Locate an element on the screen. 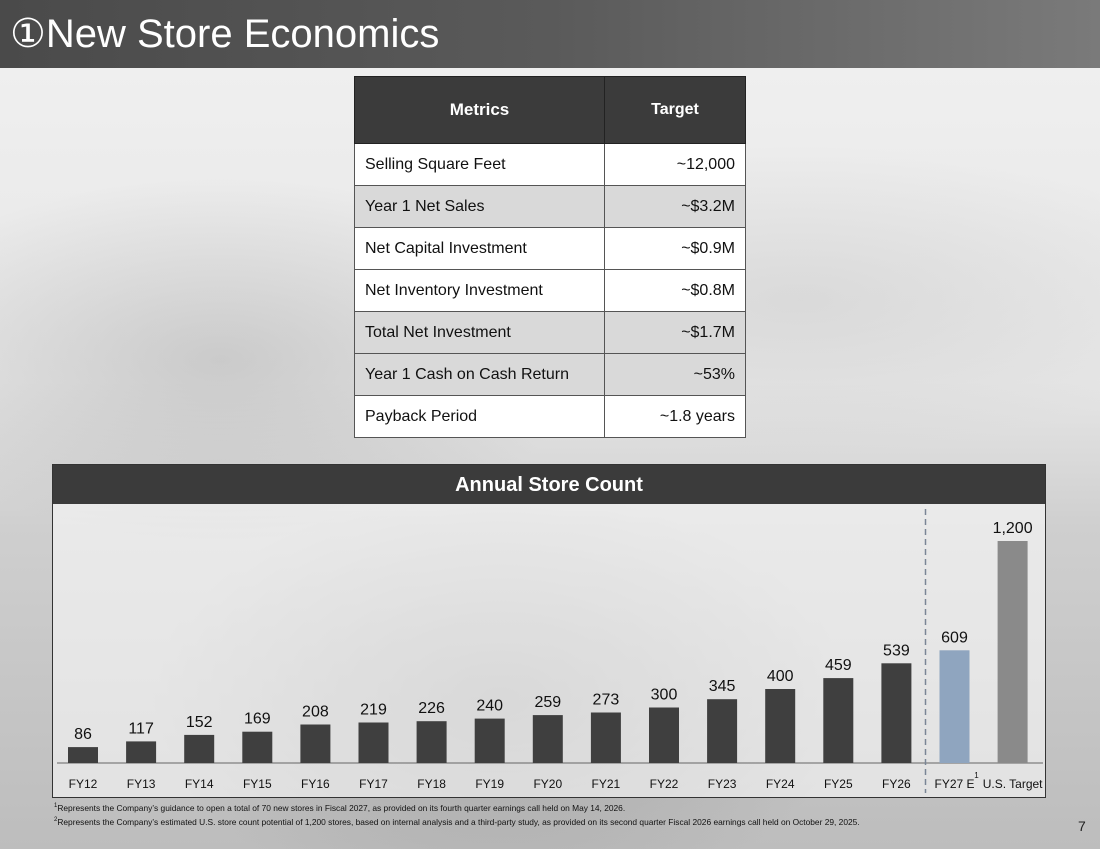  category-label: FY20 is located at coordinates (547, 784).